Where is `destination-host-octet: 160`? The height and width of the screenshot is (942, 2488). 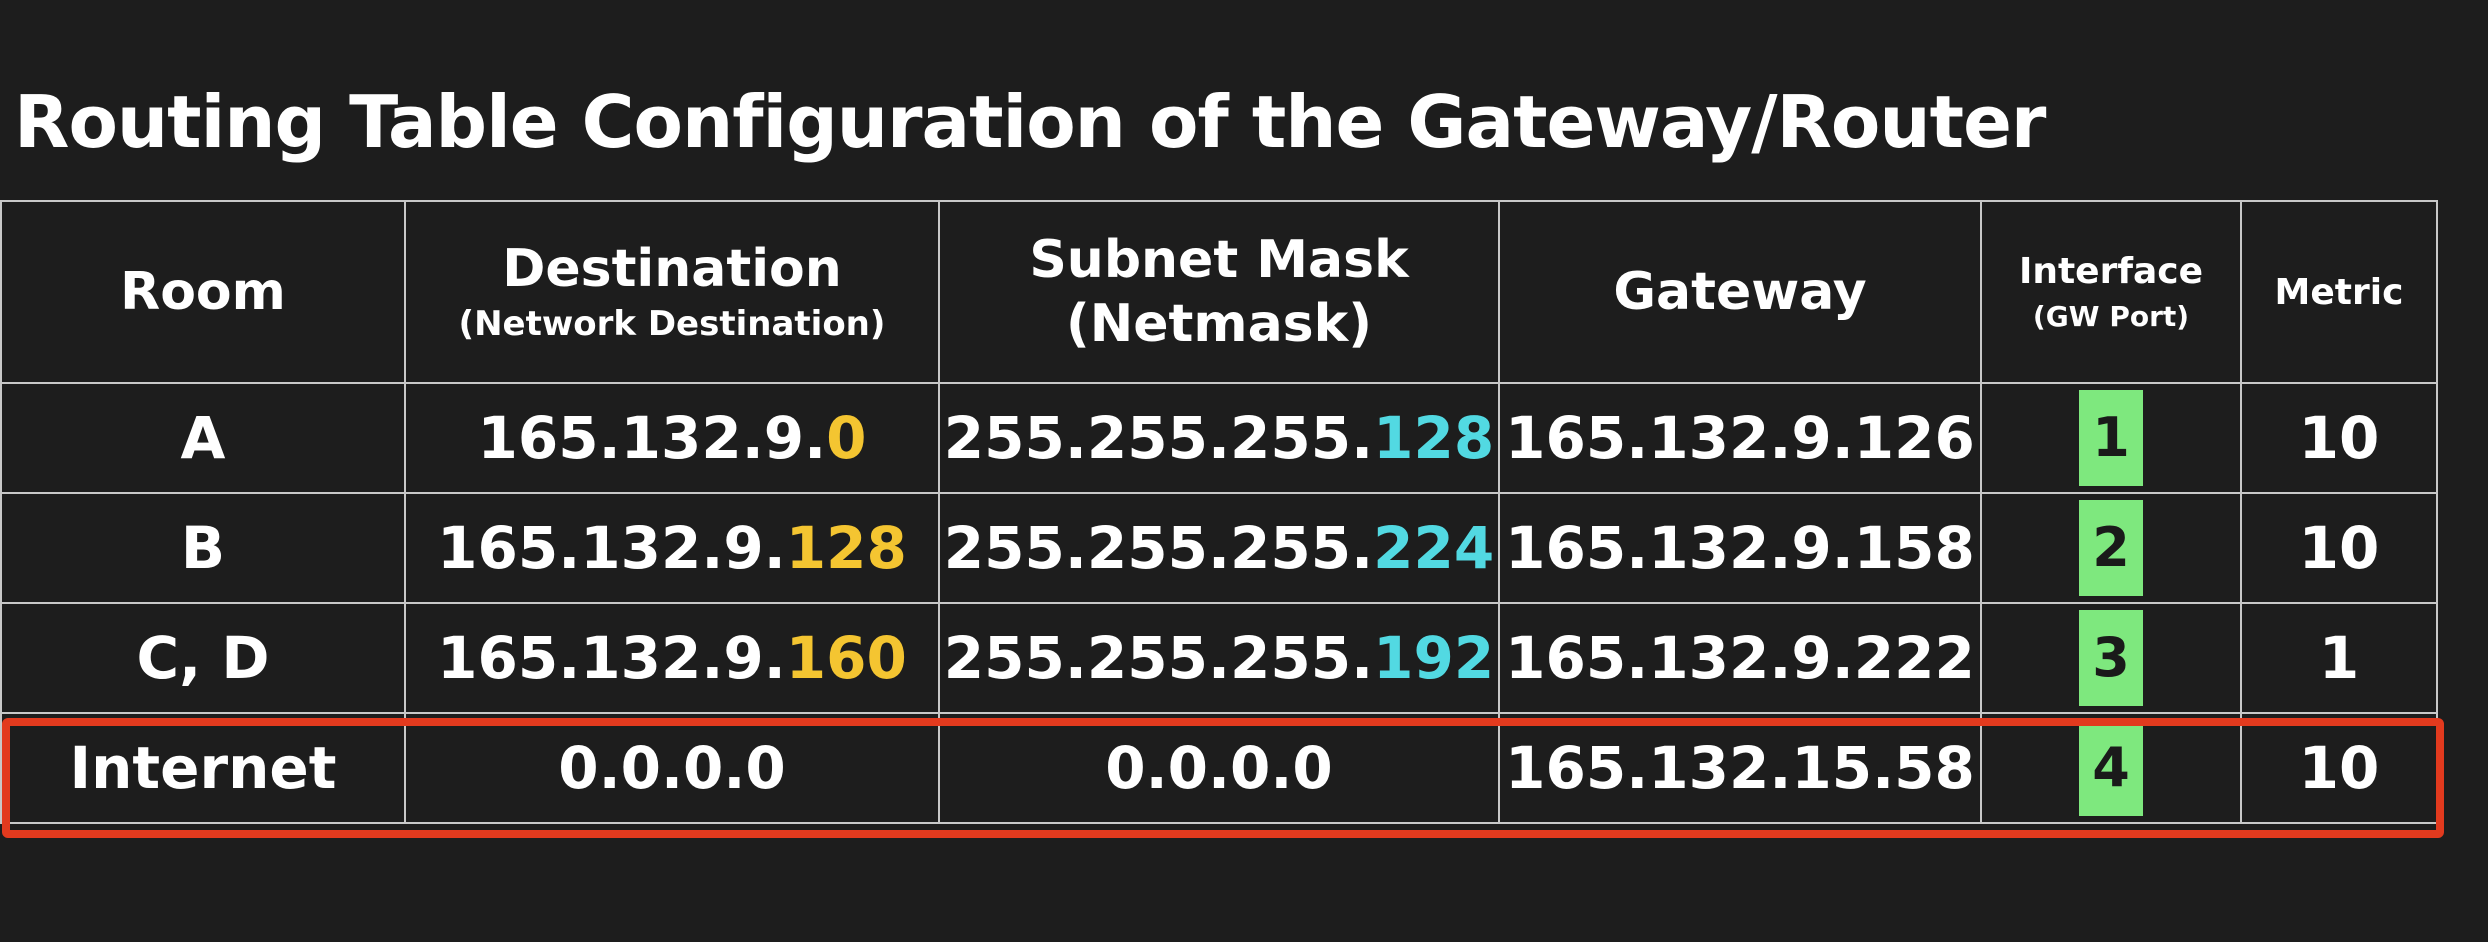
destination-host-octet: 160 is located at coordinates (846, 658).